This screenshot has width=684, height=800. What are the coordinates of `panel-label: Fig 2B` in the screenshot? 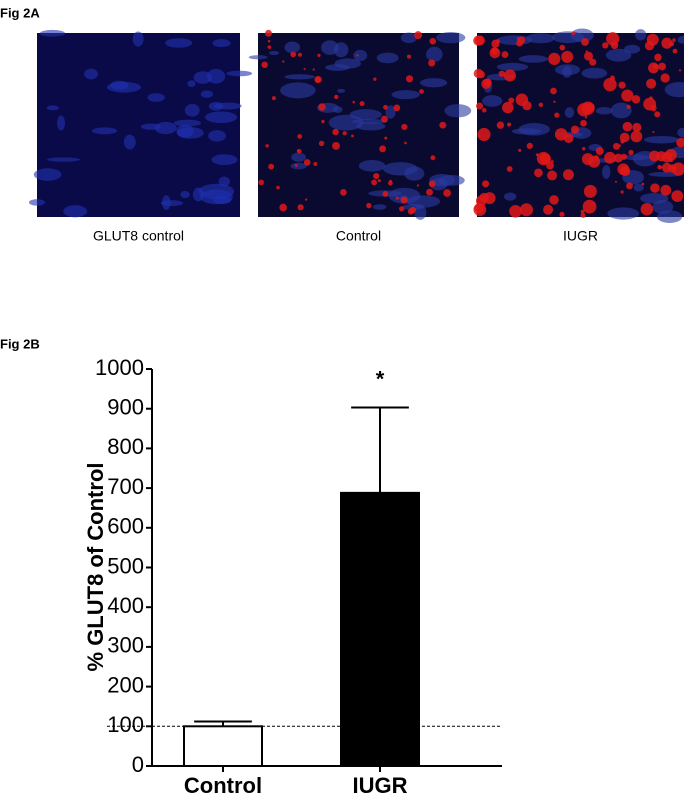 It's located at (20, 343).